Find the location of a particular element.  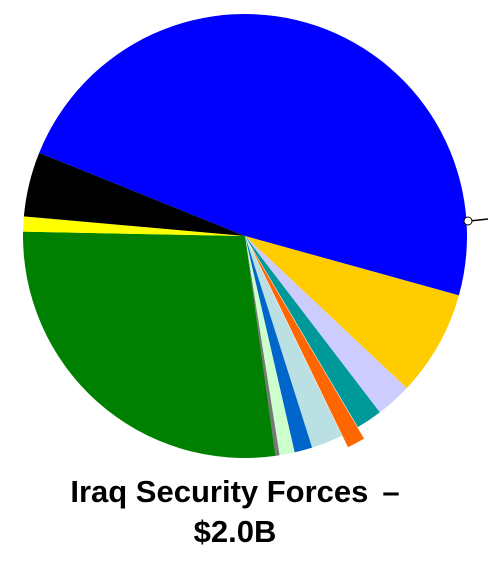

callout-dot is located at coordinates (468, 221).